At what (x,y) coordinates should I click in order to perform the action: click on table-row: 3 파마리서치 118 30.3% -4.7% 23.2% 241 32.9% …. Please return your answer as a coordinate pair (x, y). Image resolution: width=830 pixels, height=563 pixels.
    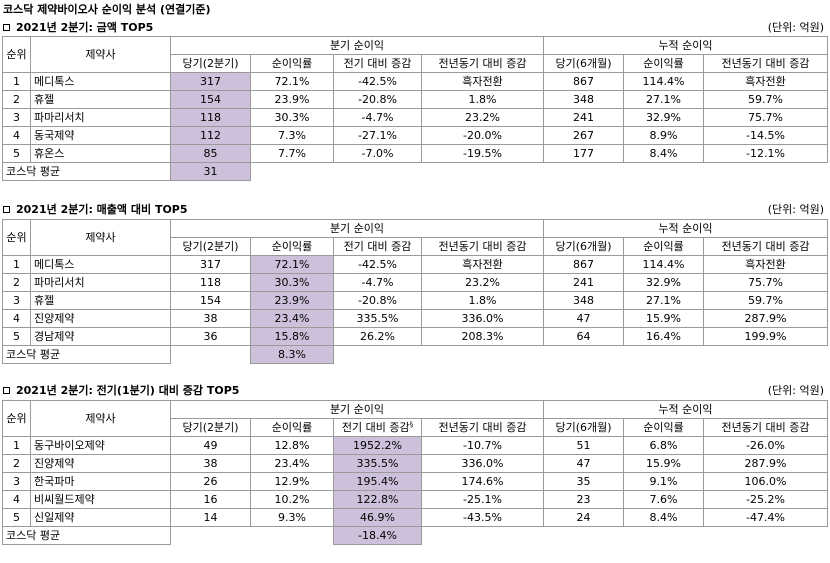
    Looking at the image, I should click on (415, 117).